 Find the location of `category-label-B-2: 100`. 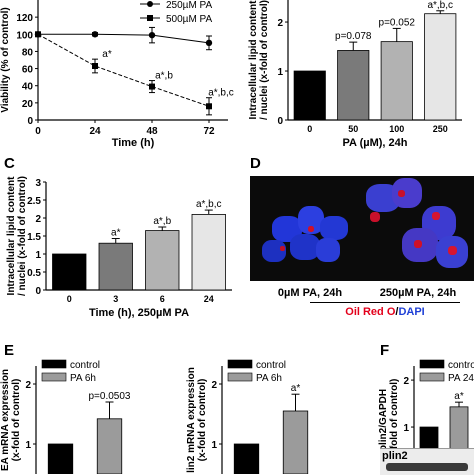

category-label-B-2: 100 is located at coordinates (396, 129).